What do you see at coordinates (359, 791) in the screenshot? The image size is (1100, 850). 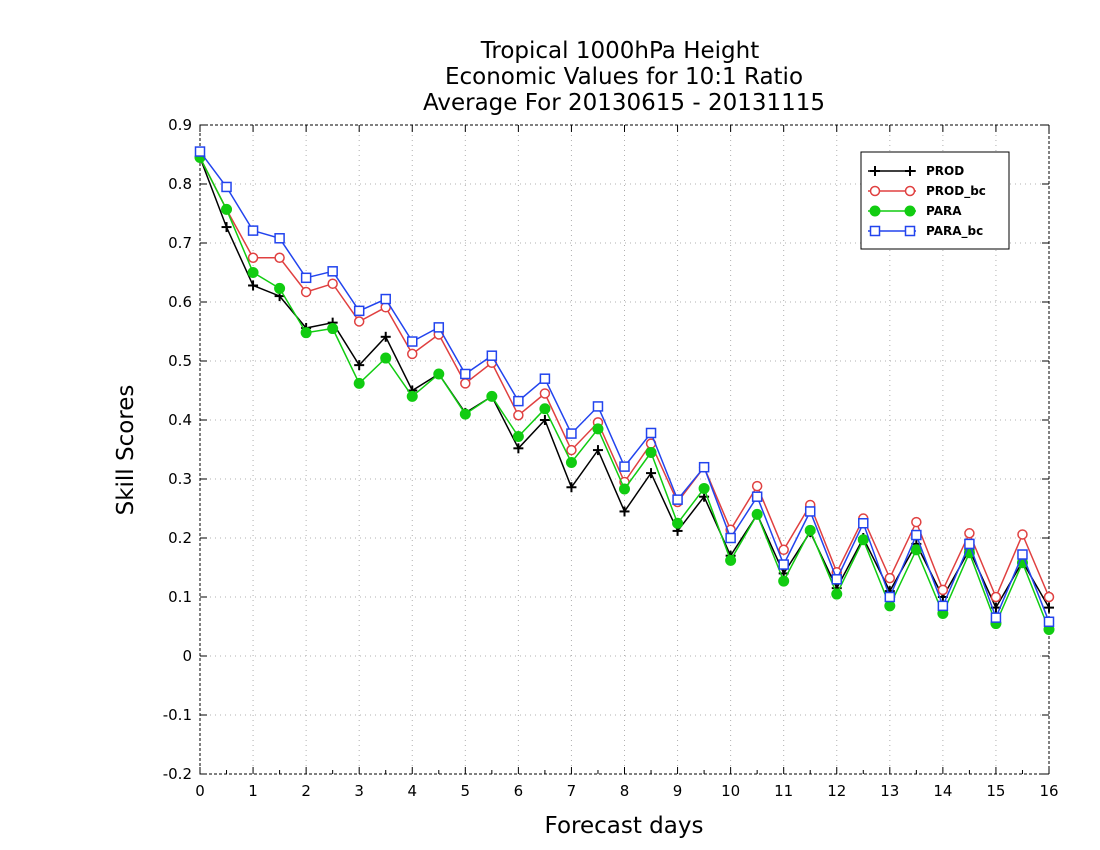 I see `x-tick-label: 3` at bounding box center [359, 791].